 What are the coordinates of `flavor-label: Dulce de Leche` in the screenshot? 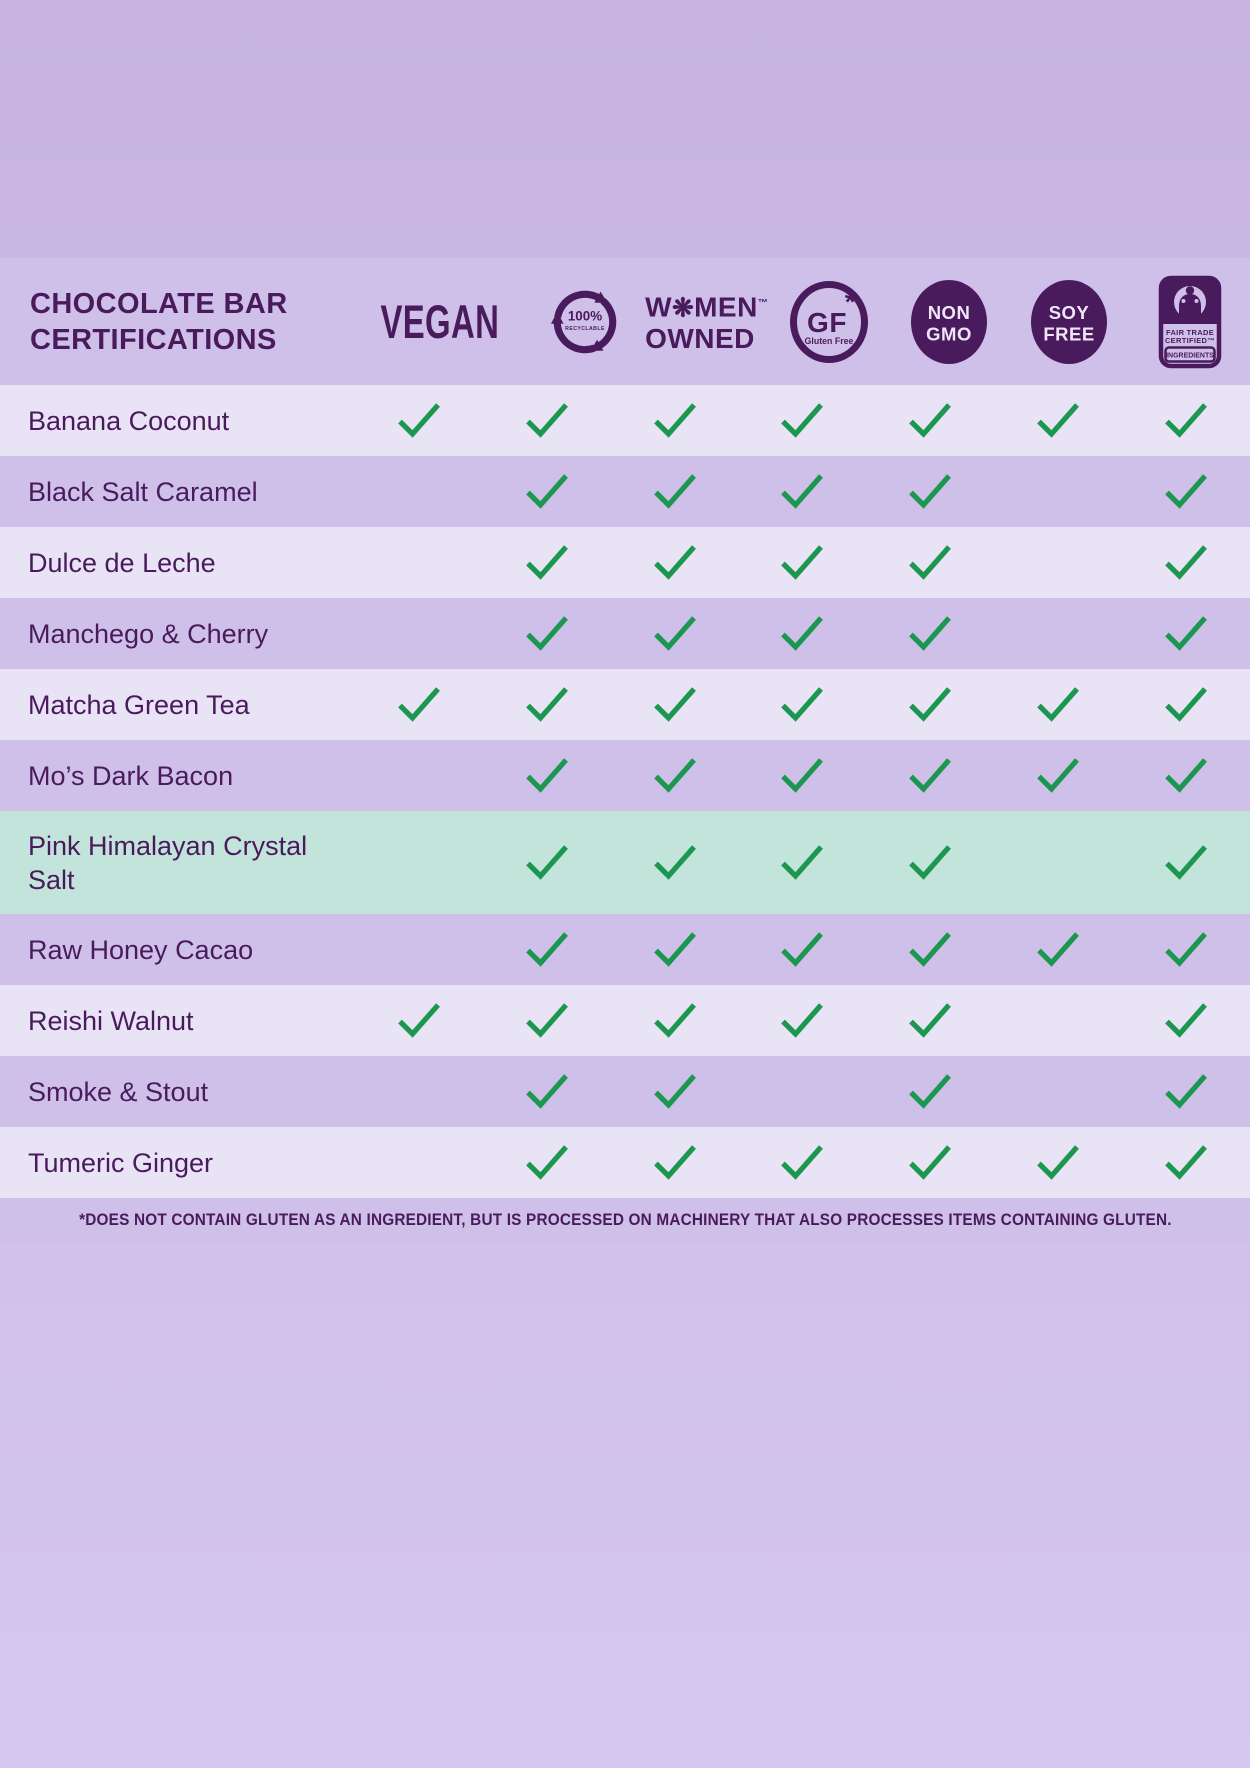 It's located at (122, 562).